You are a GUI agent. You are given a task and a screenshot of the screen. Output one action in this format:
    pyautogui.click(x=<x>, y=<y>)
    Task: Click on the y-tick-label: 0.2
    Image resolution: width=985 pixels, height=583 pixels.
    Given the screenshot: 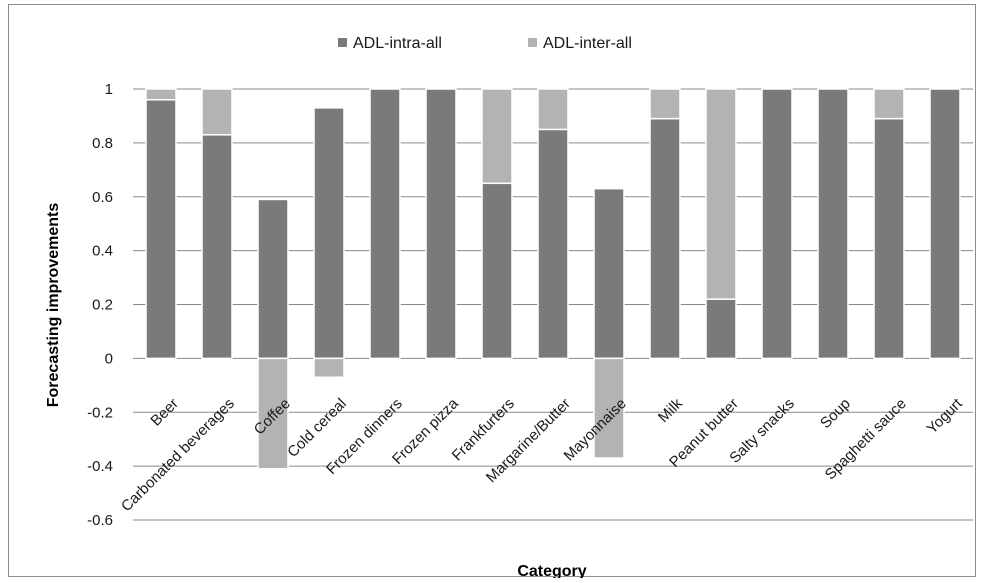 What is the action you would take?
    pyautogui.click(x=102, y=305)
    